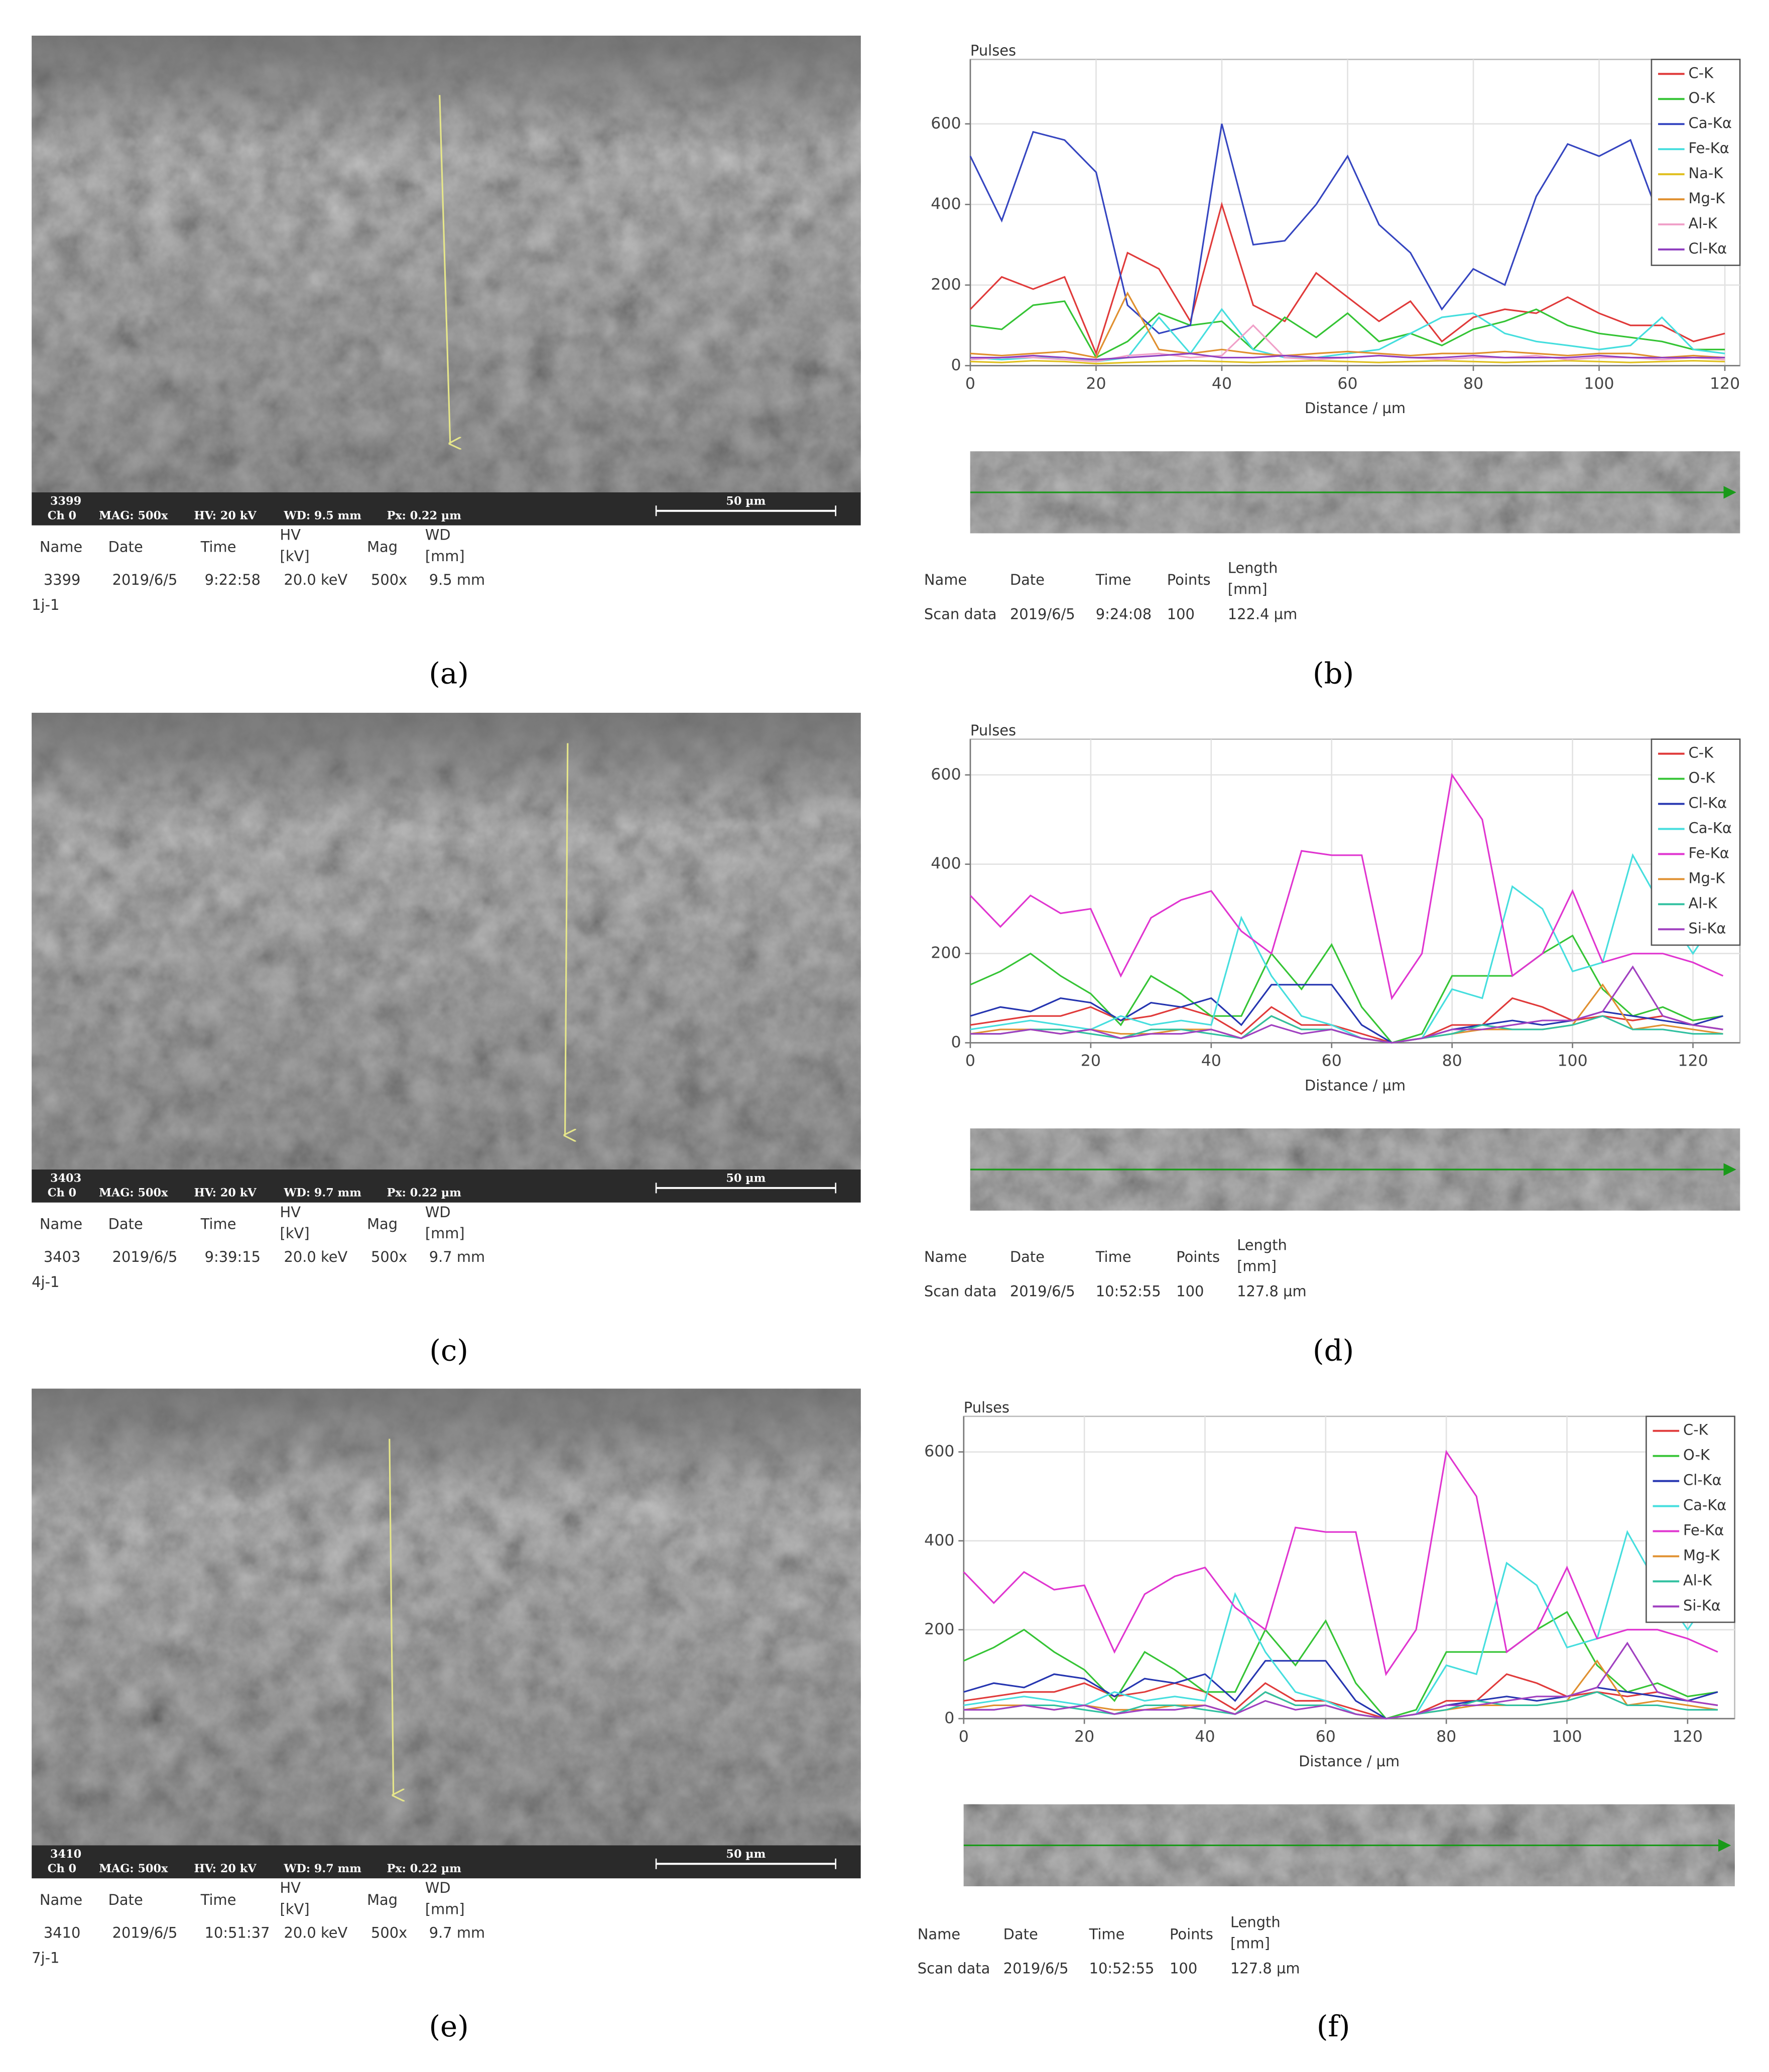 The image size is (1769, 2072). I want to click on x-axis-label: Distance / µm, so click(1355, 1085).